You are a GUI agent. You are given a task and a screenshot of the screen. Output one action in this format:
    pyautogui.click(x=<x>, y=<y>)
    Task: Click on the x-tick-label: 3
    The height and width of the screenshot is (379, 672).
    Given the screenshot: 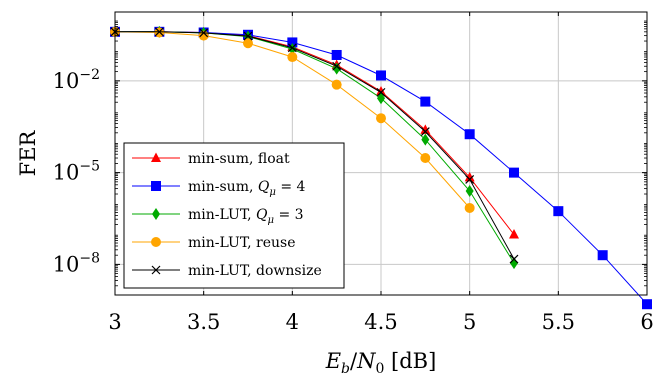 What is the action you would take?
    pyautogui.click(x=114, y=322)
    